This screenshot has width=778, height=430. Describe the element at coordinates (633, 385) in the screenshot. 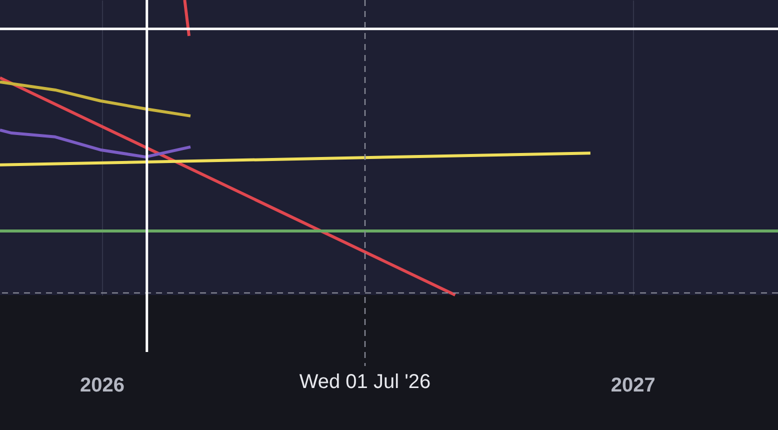

I see `x-tick-label: 2027` at that location.